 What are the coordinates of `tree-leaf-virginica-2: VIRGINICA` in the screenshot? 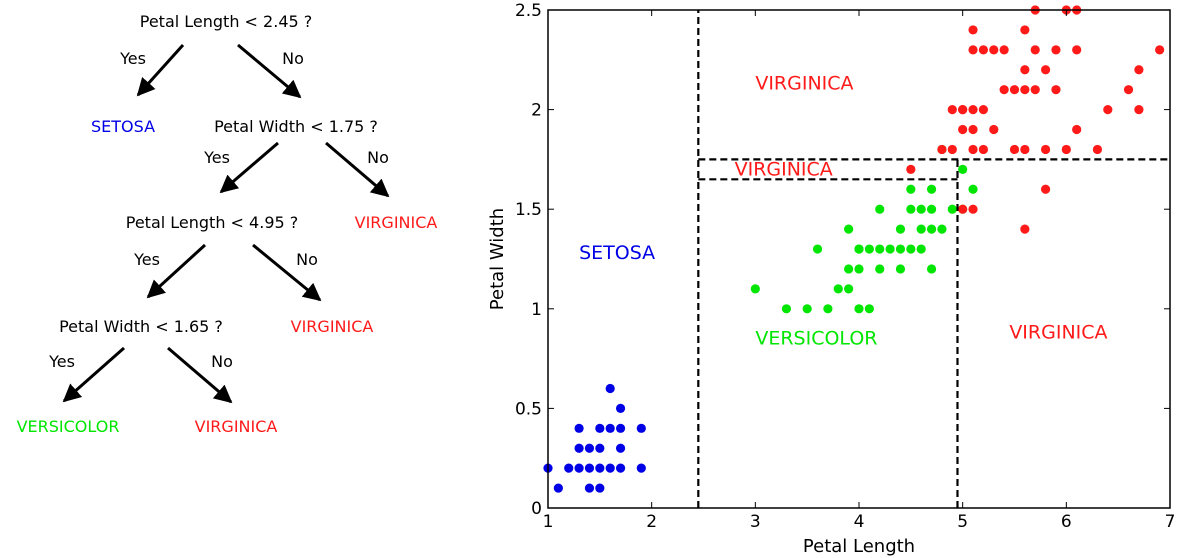 It's located at (332, 326).